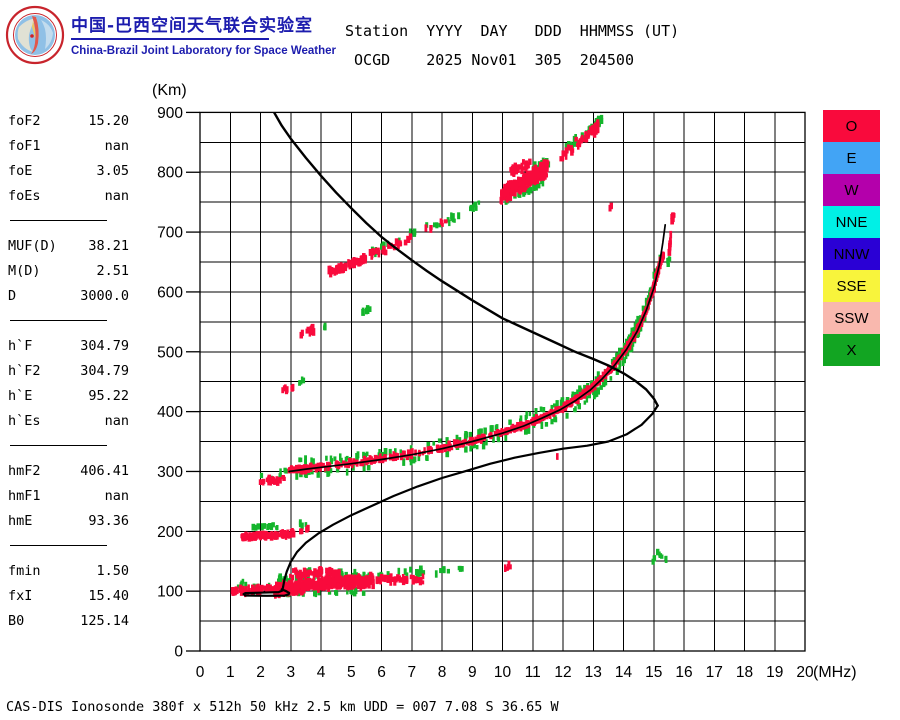 This screenshot has height=720, width=900. Describe the element at coordinates (68, 195) in the screenshot. I see `parameter-row: foEs nan` at that location.